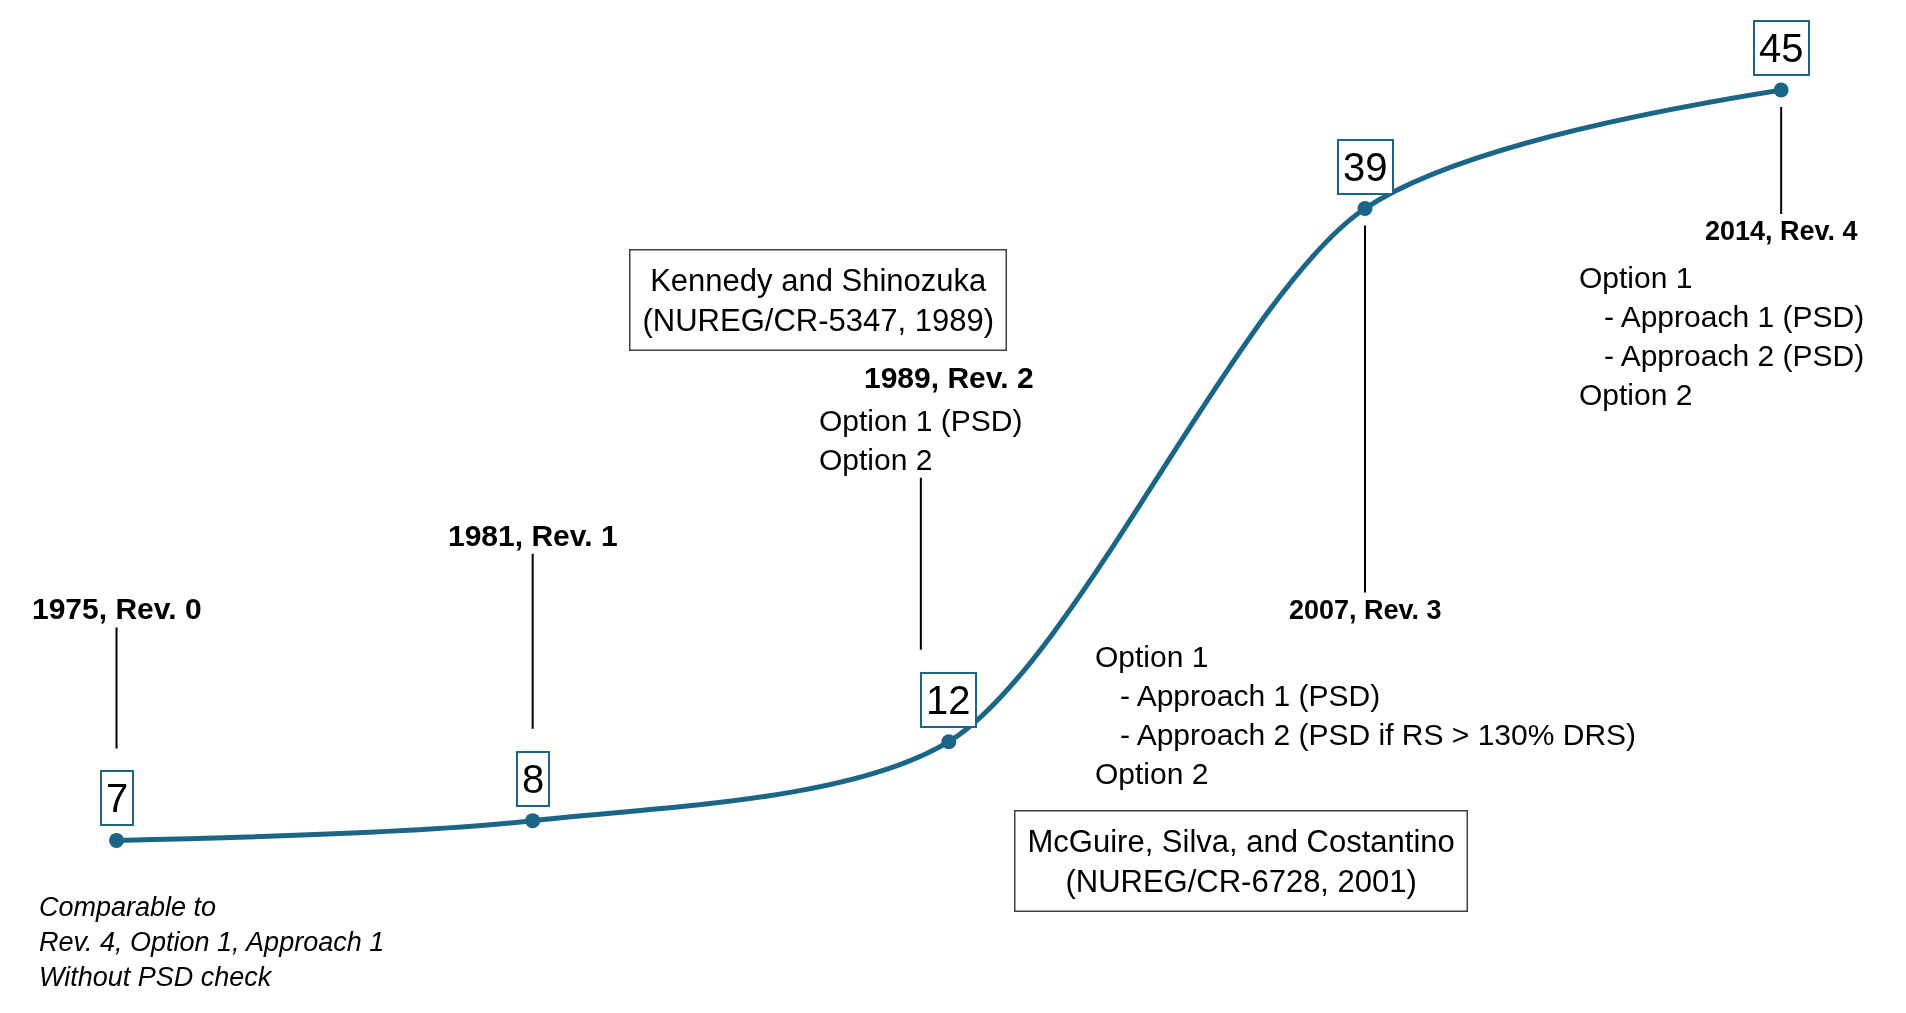 The image size is (1906, 1013). I want to click on annotation: Kennedy and Shinozuka (NUREG/CR-5347, 1989), so click(818, 300).